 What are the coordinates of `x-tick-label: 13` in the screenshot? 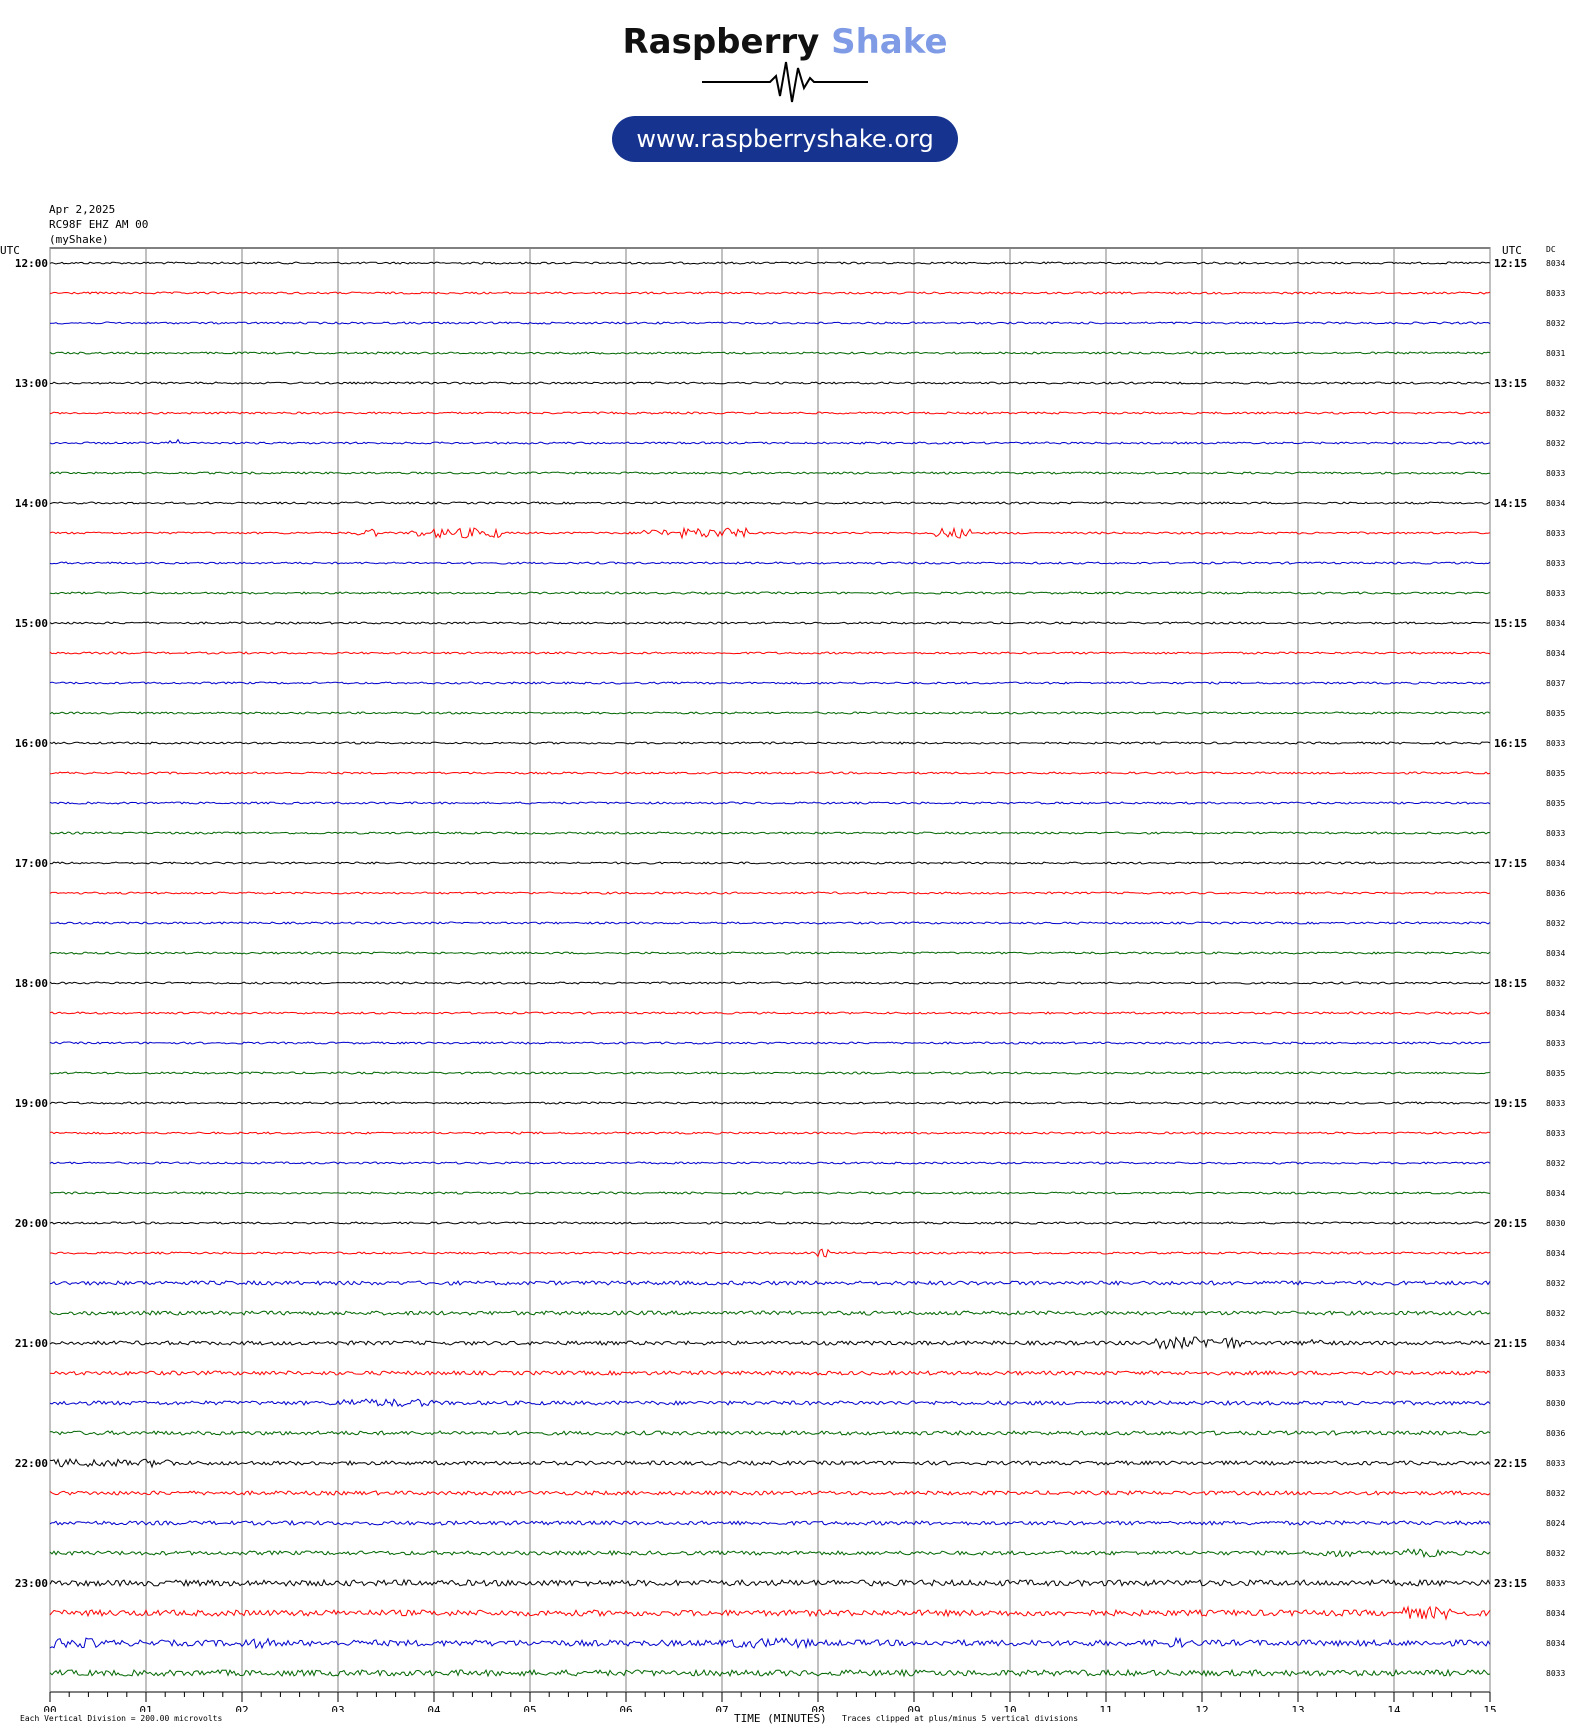 It's located at (1297, 1708).